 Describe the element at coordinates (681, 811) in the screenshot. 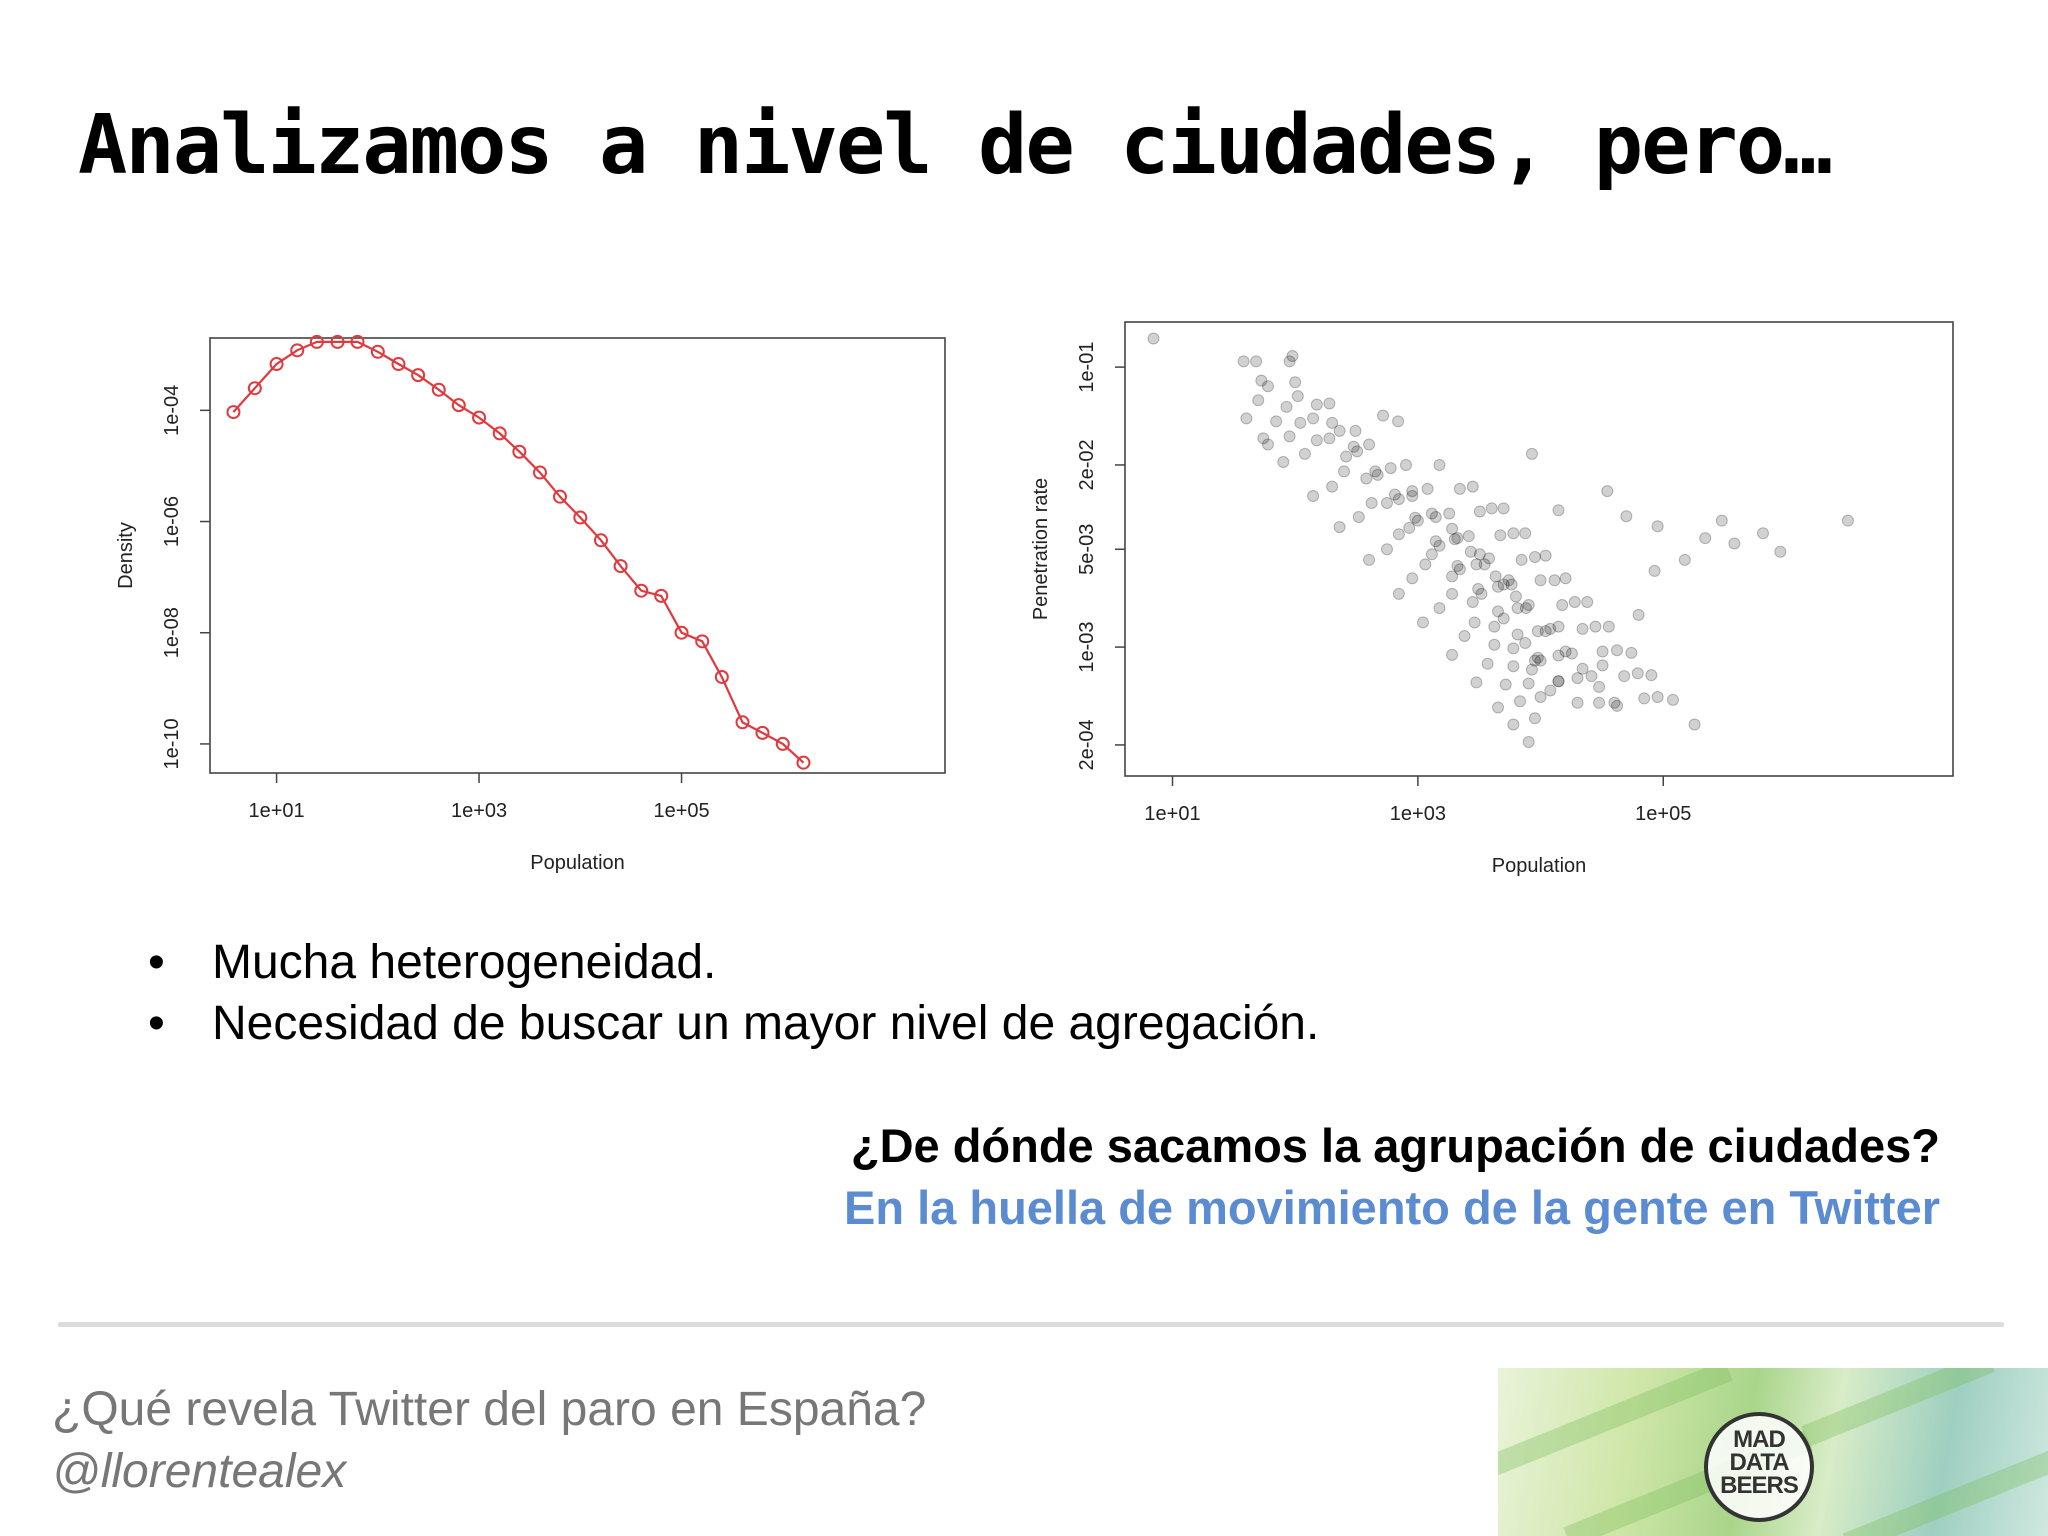

I see `x-tick-label: 1e+05` at that location.